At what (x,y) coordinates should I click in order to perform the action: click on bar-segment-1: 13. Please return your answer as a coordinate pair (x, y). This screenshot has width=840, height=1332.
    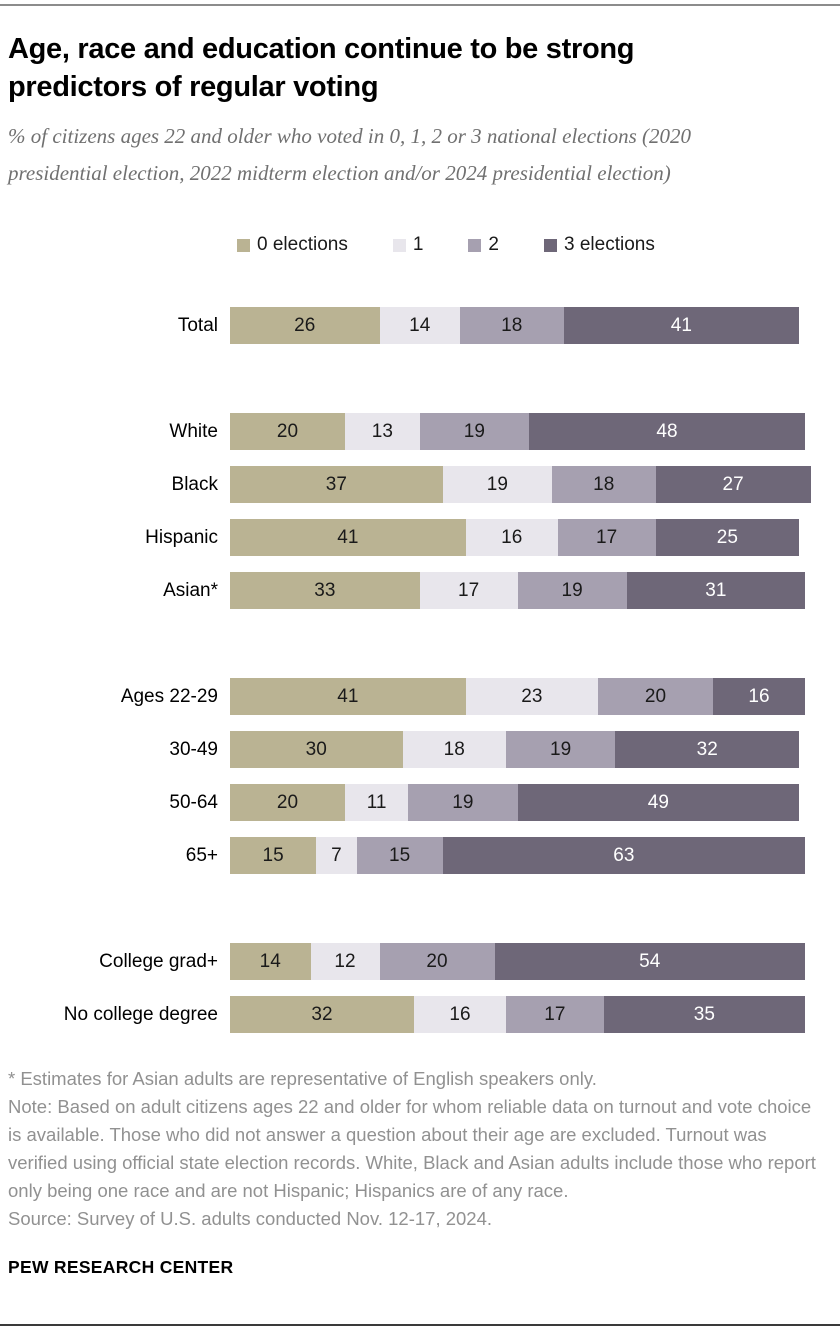
    Looking at the image, I should click on (382, 431).